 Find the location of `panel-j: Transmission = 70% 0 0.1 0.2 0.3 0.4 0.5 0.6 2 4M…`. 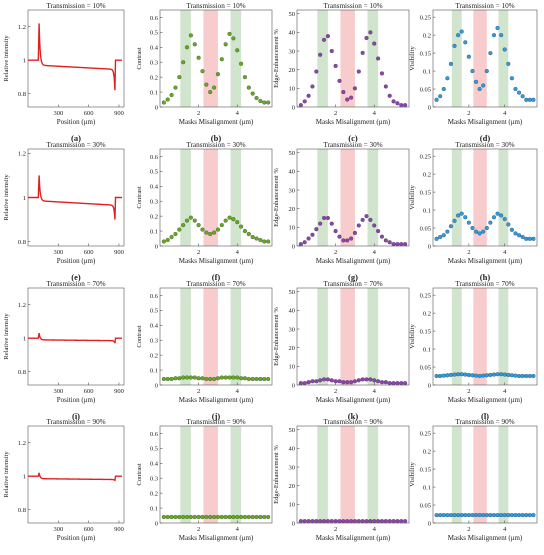

panel-j: Transmission = 70% 0 0.1 0.2 0.3 0.4 0.5 0.6 2 4M… is located at coordinates (204, 350).